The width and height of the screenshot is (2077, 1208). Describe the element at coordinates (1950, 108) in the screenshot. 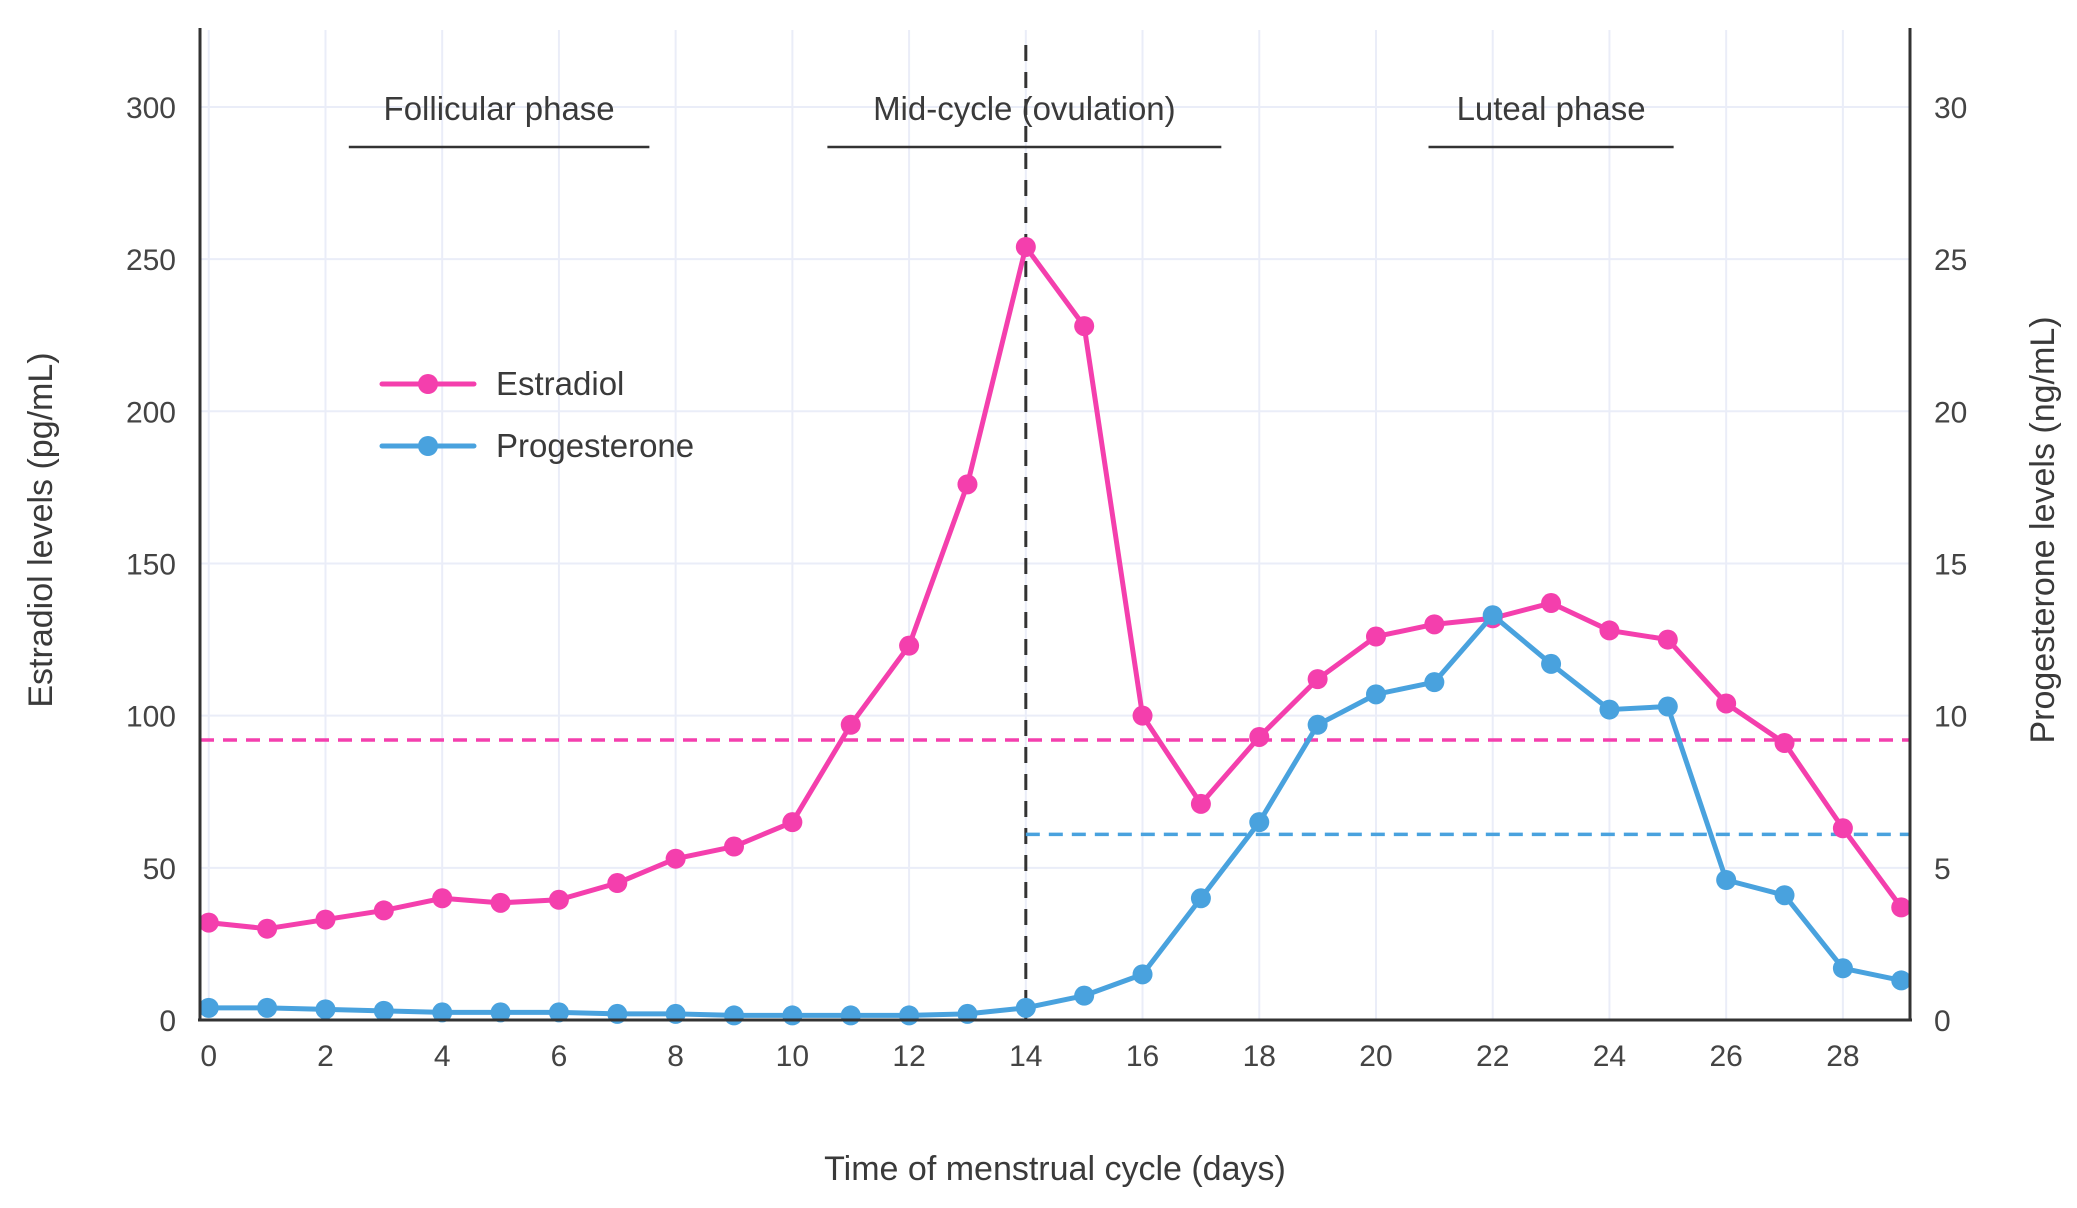

I see `y-right-tick-label: 30` at that location.